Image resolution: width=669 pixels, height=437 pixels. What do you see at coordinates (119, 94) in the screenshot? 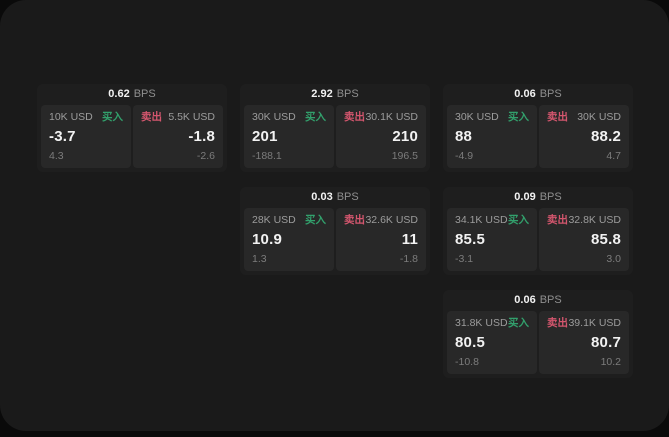
I see `bps-value: 0.62` at bounding box center [119, 94].